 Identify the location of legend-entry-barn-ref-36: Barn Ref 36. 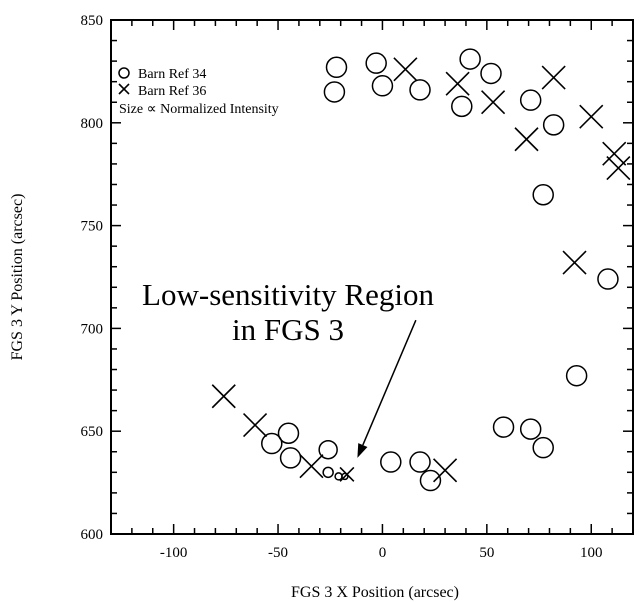
(172, 91).